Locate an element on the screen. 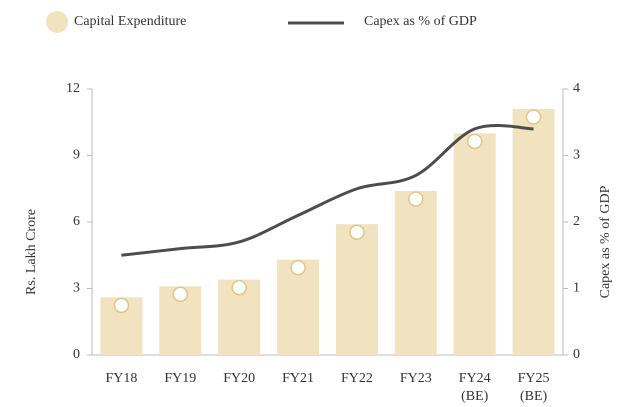 Image resolution: width=621 pixels, height=407 pixels. y2-tick-label: 4 is located at coordinates (576, 88).